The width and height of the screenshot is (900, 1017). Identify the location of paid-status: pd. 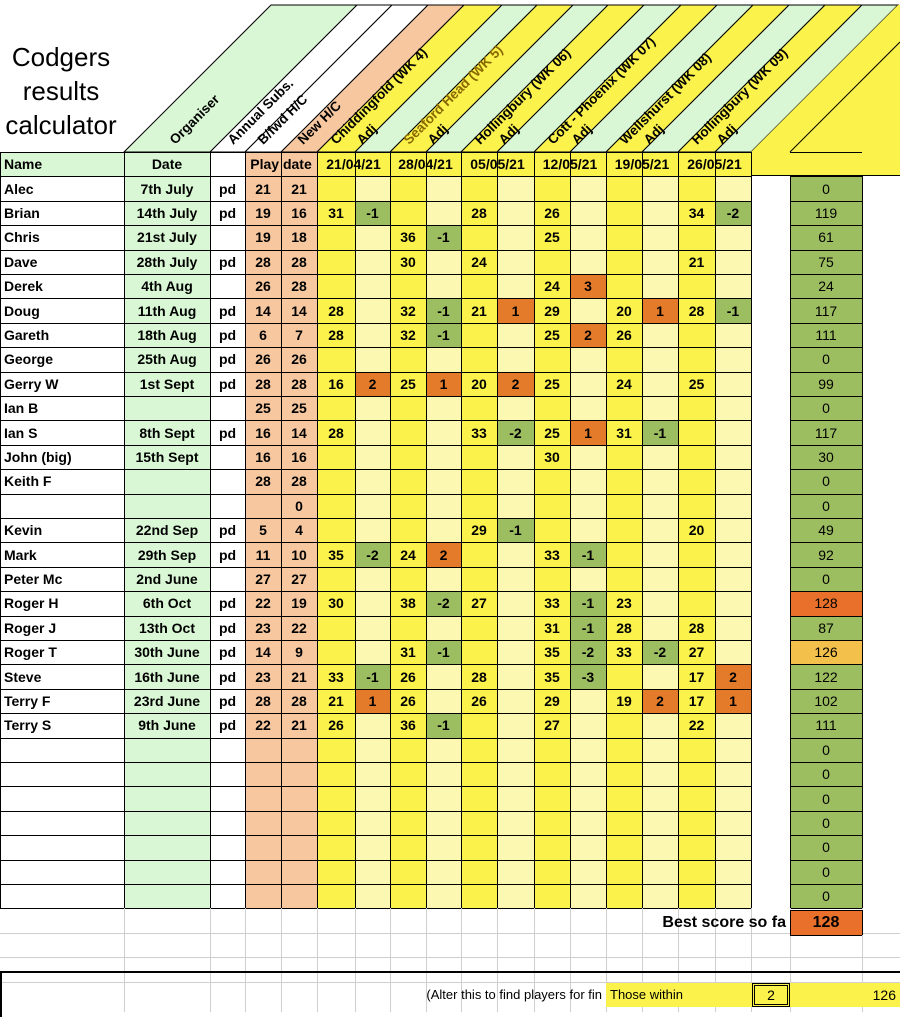
(227, 554).